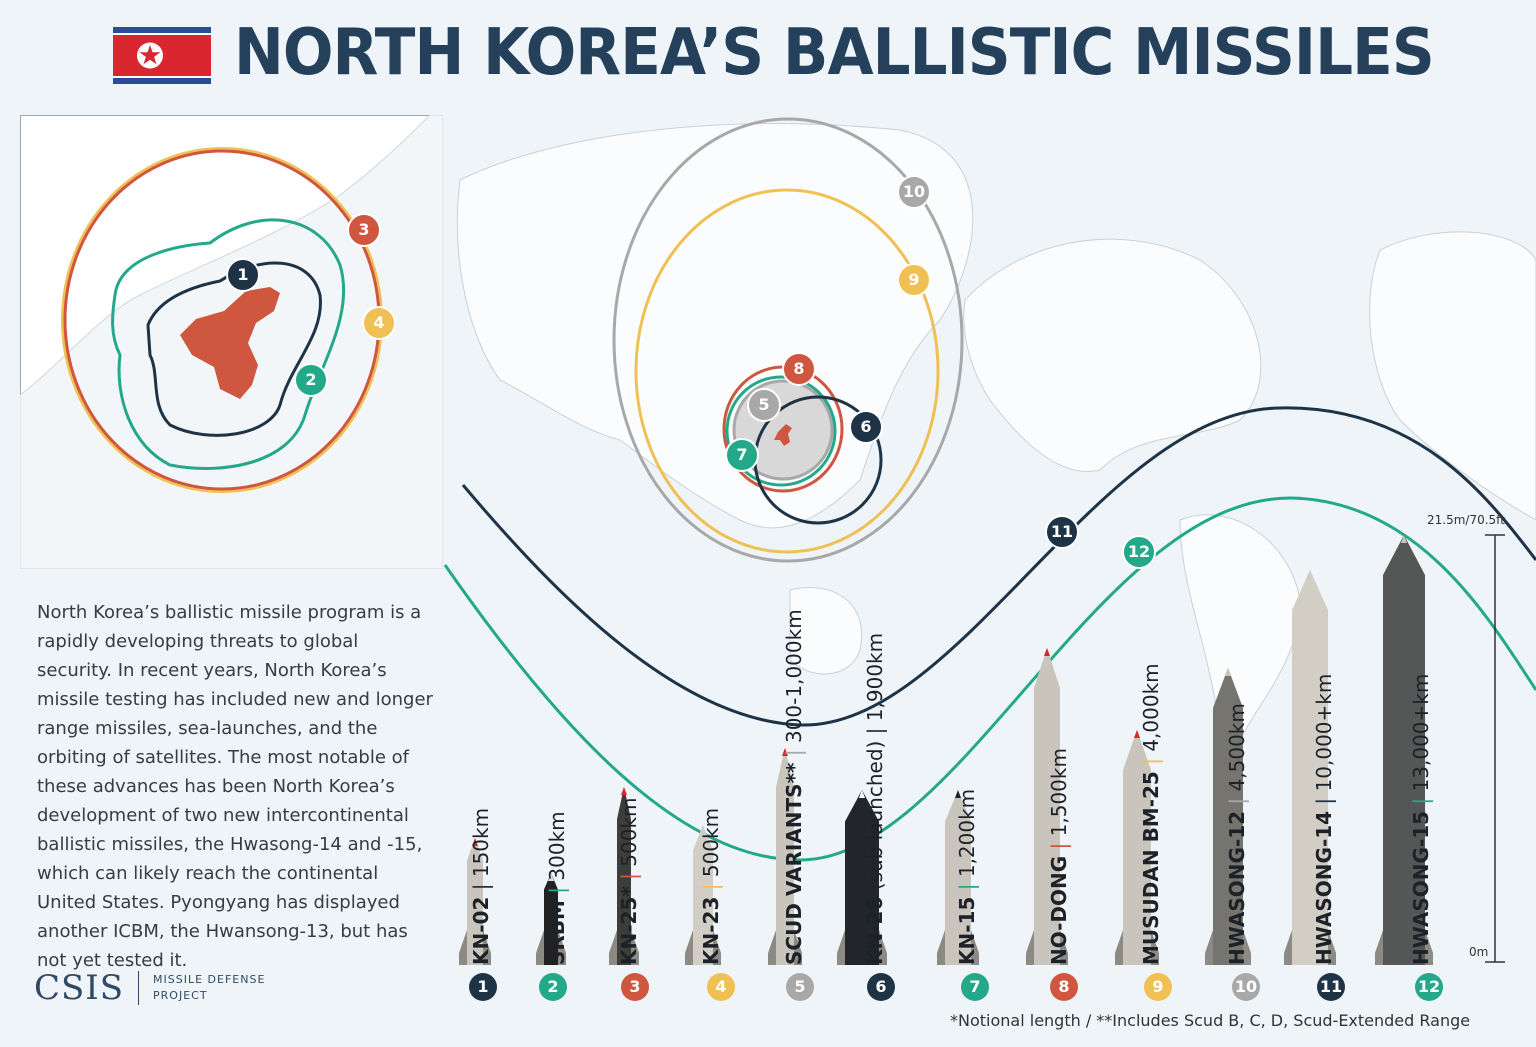 The width and height of the screenshot is (1536, 1047). Describe the element at coordinates (914, 192) in the screenshot. I see `map-marker-10: 10` at that location.